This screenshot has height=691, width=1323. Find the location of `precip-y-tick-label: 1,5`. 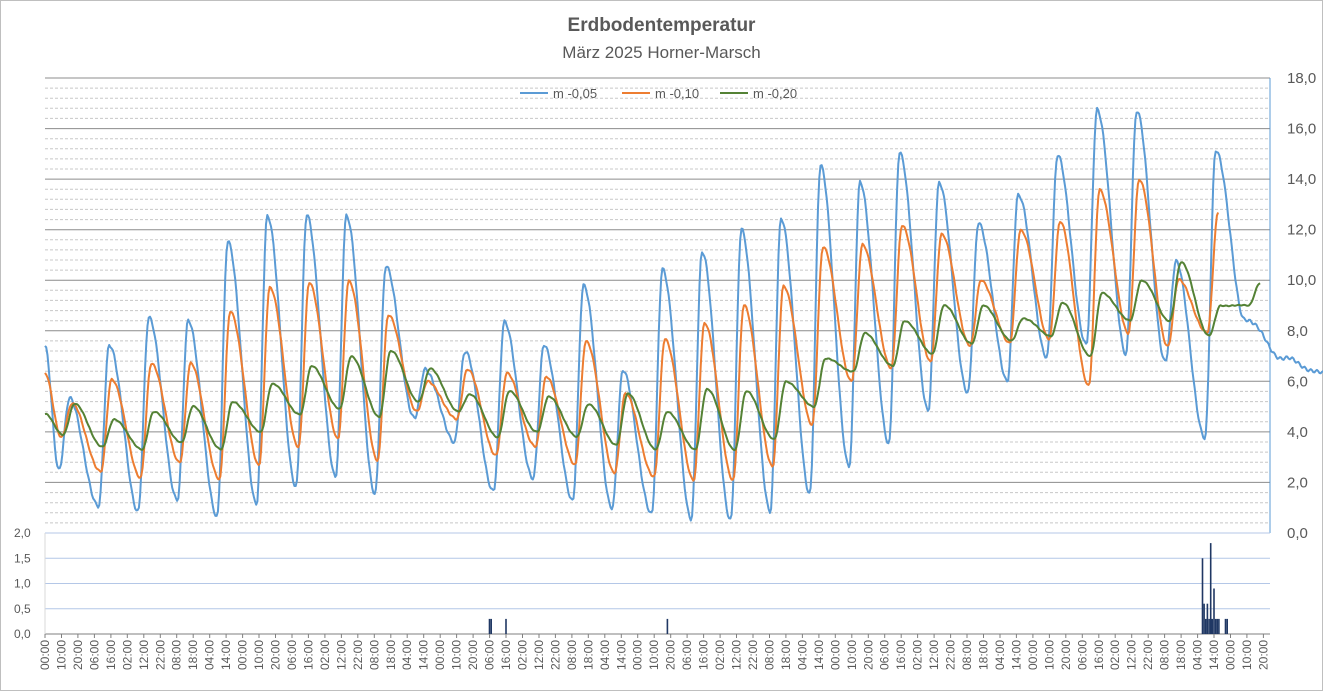

precip-y-tick-label: 1,5 is located at coordinates (22, 558).